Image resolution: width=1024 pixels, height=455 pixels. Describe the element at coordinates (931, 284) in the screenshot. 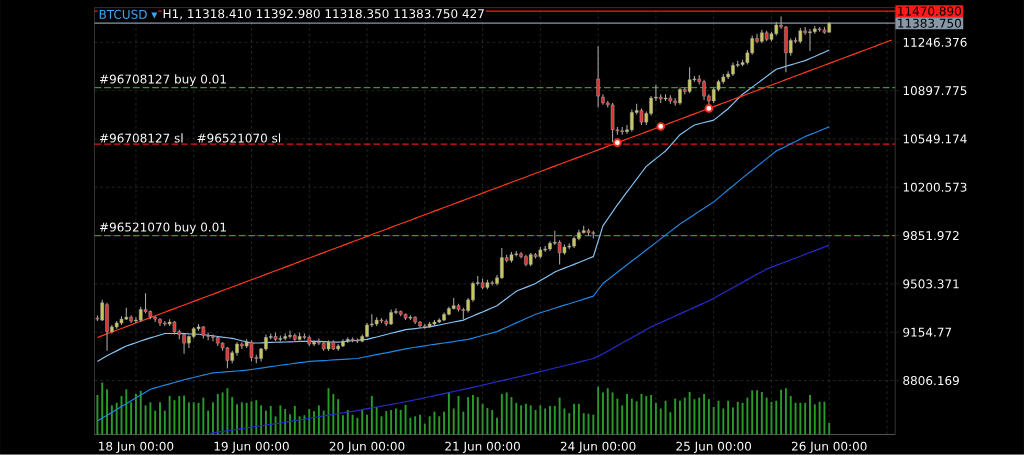

I see `y-tick-label: 9503.371` at that location.